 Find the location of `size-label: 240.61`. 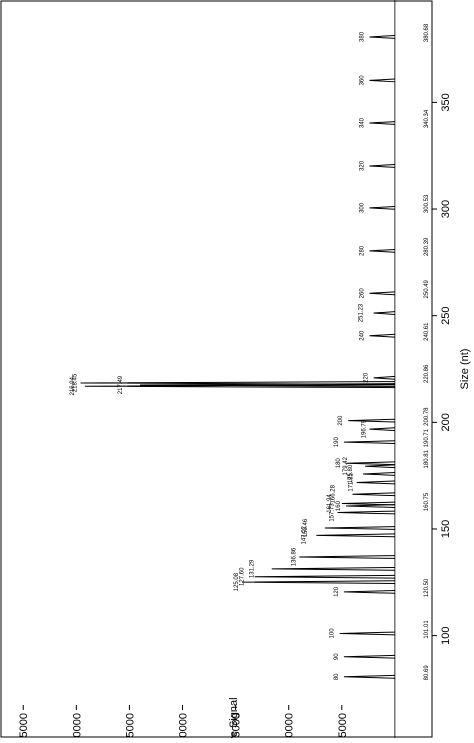

size-label: 240.61 is located at coordinates (427, 331).